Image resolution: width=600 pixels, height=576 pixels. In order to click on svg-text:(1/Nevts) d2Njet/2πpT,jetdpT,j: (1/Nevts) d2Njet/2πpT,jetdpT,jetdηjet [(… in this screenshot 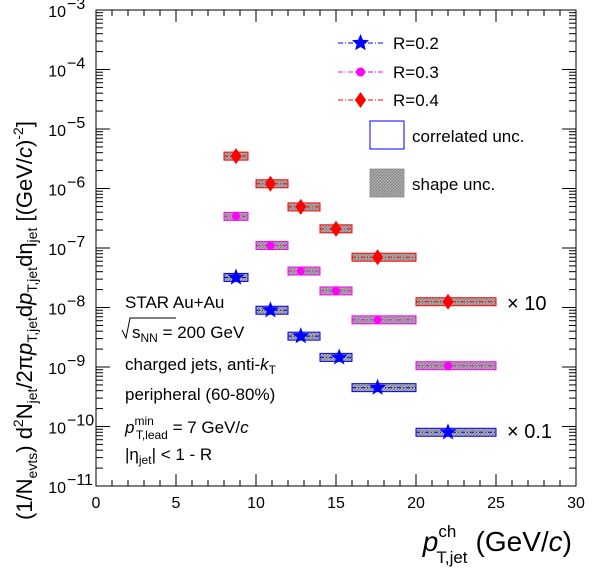, I will do `click(25, 320)`.